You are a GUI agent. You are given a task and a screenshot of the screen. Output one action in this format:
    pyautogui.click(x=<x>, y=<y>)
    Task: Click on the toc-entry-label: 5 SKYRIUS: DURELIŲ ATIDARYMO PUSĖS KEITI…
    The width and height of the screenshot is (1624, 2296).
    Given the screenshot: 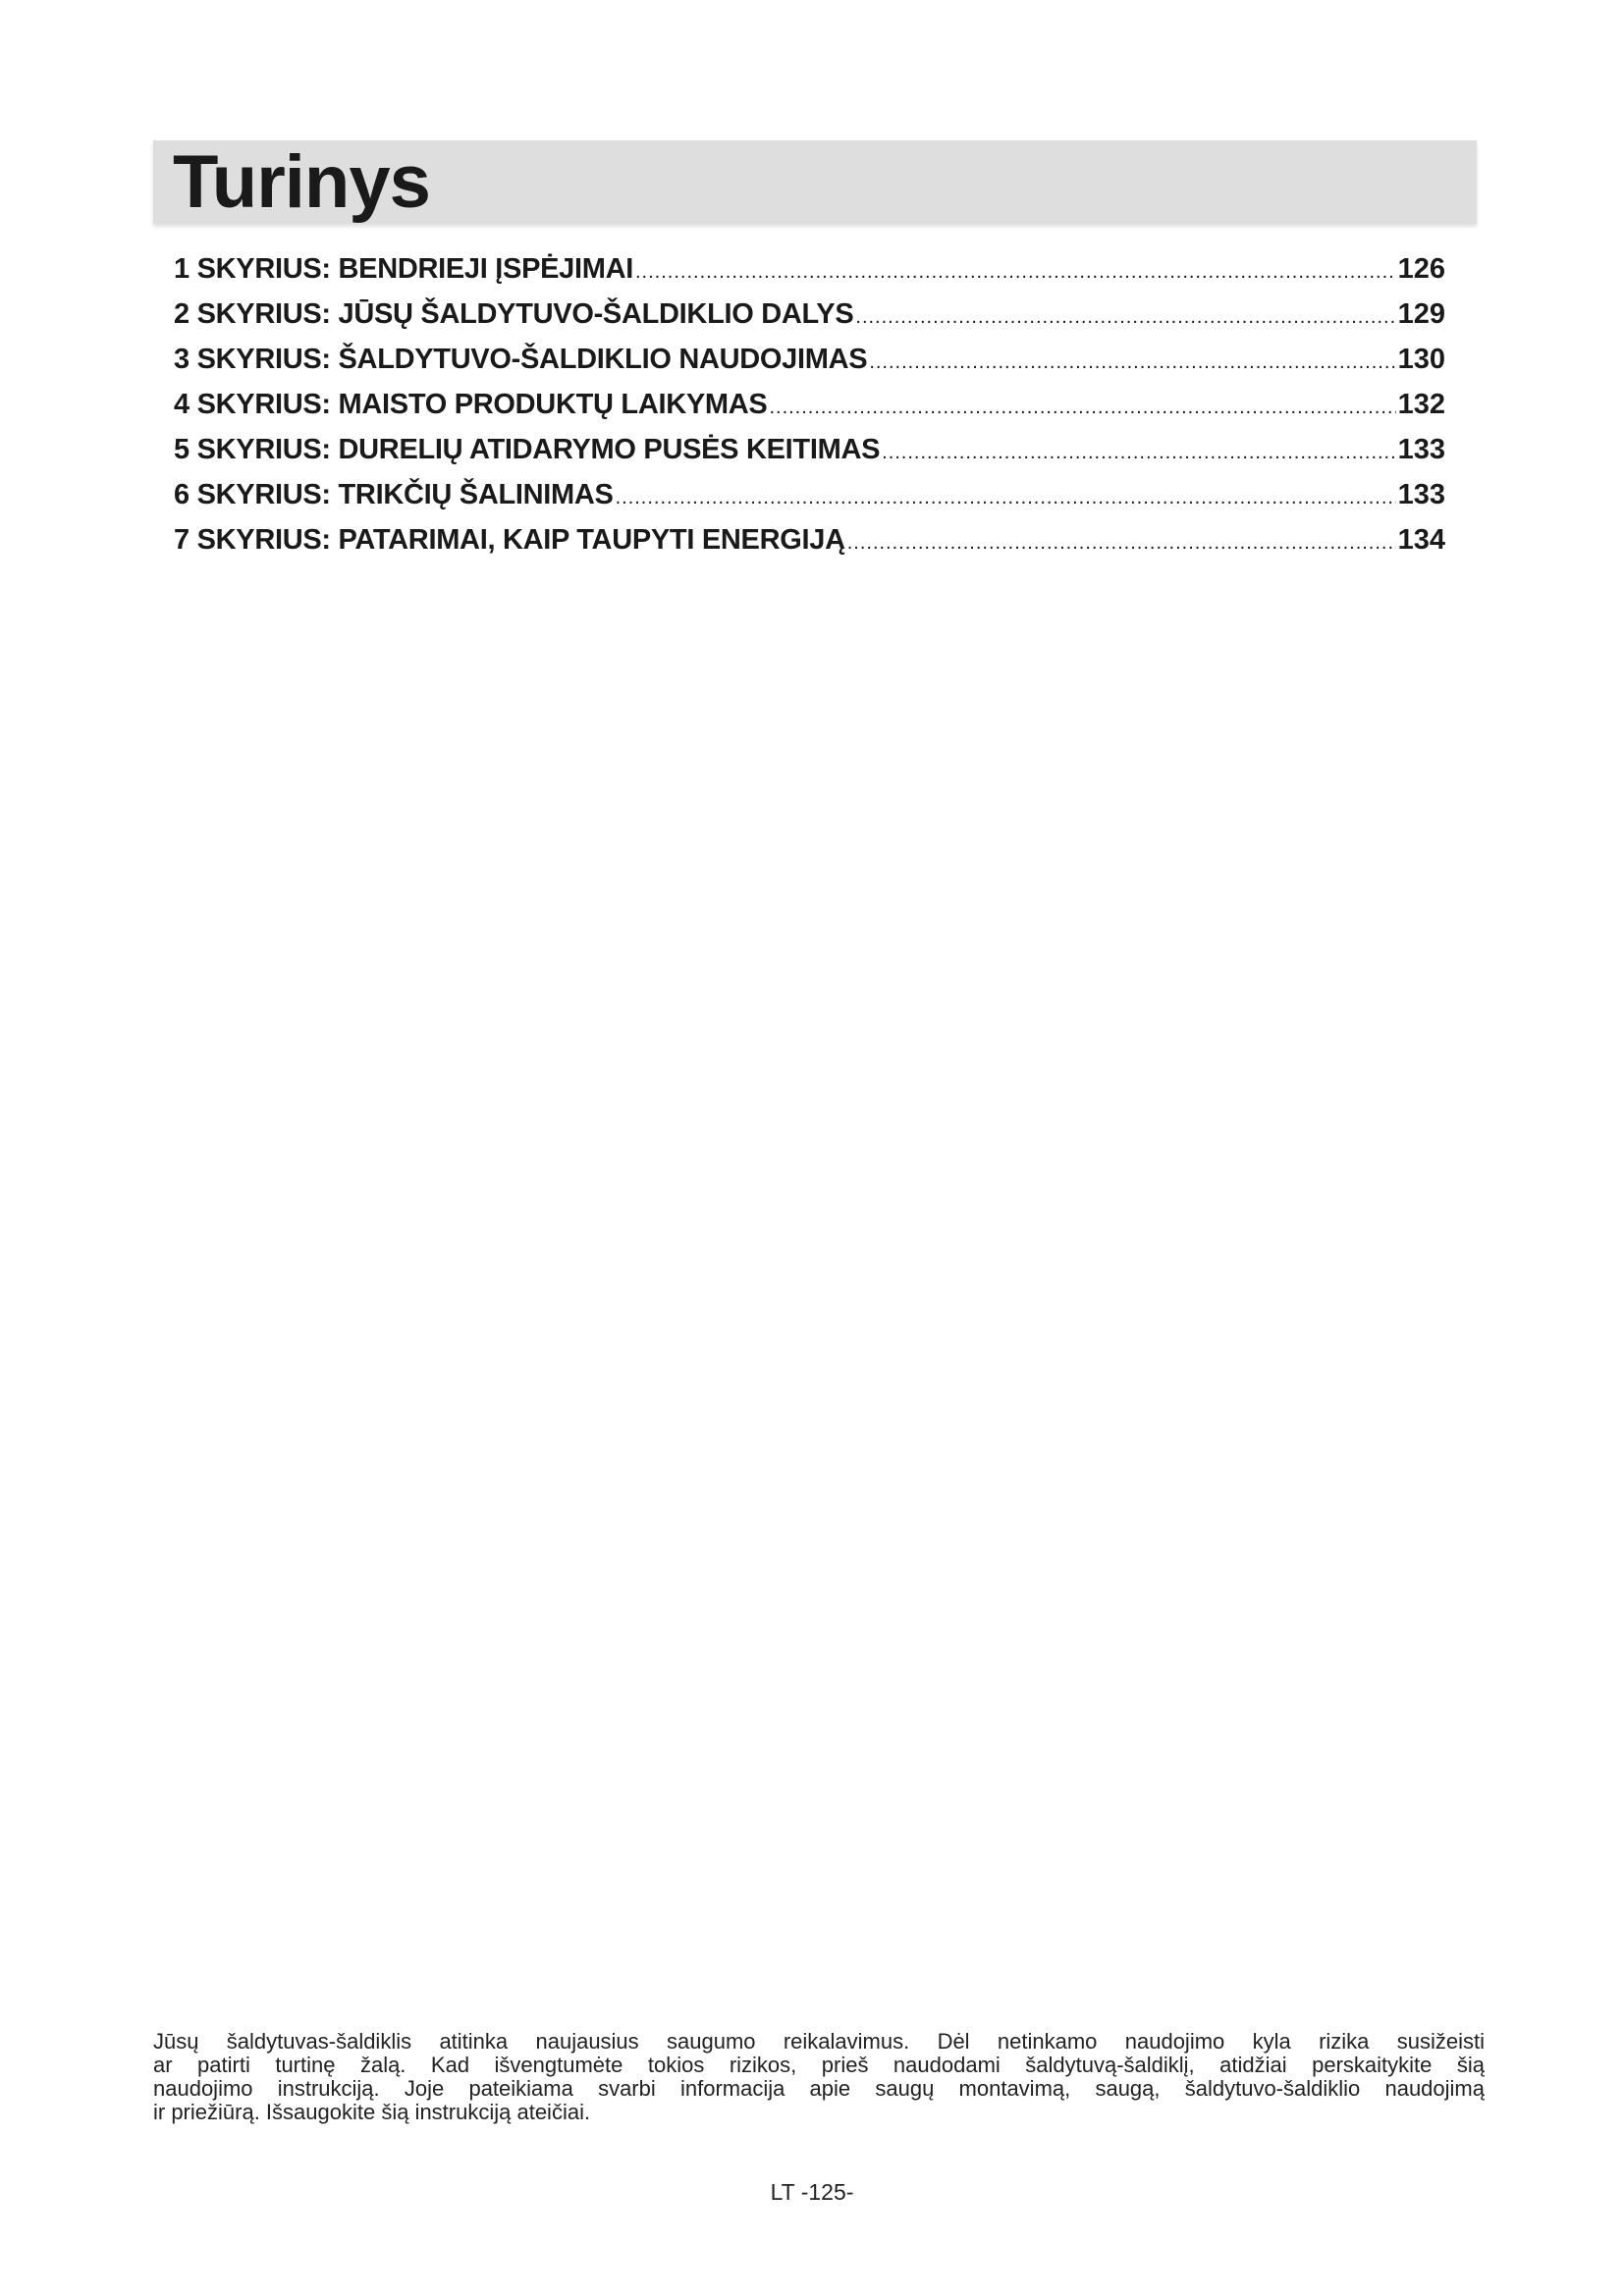 What is the action you would take?
    pyautogui.click(x=527, y=449)
    